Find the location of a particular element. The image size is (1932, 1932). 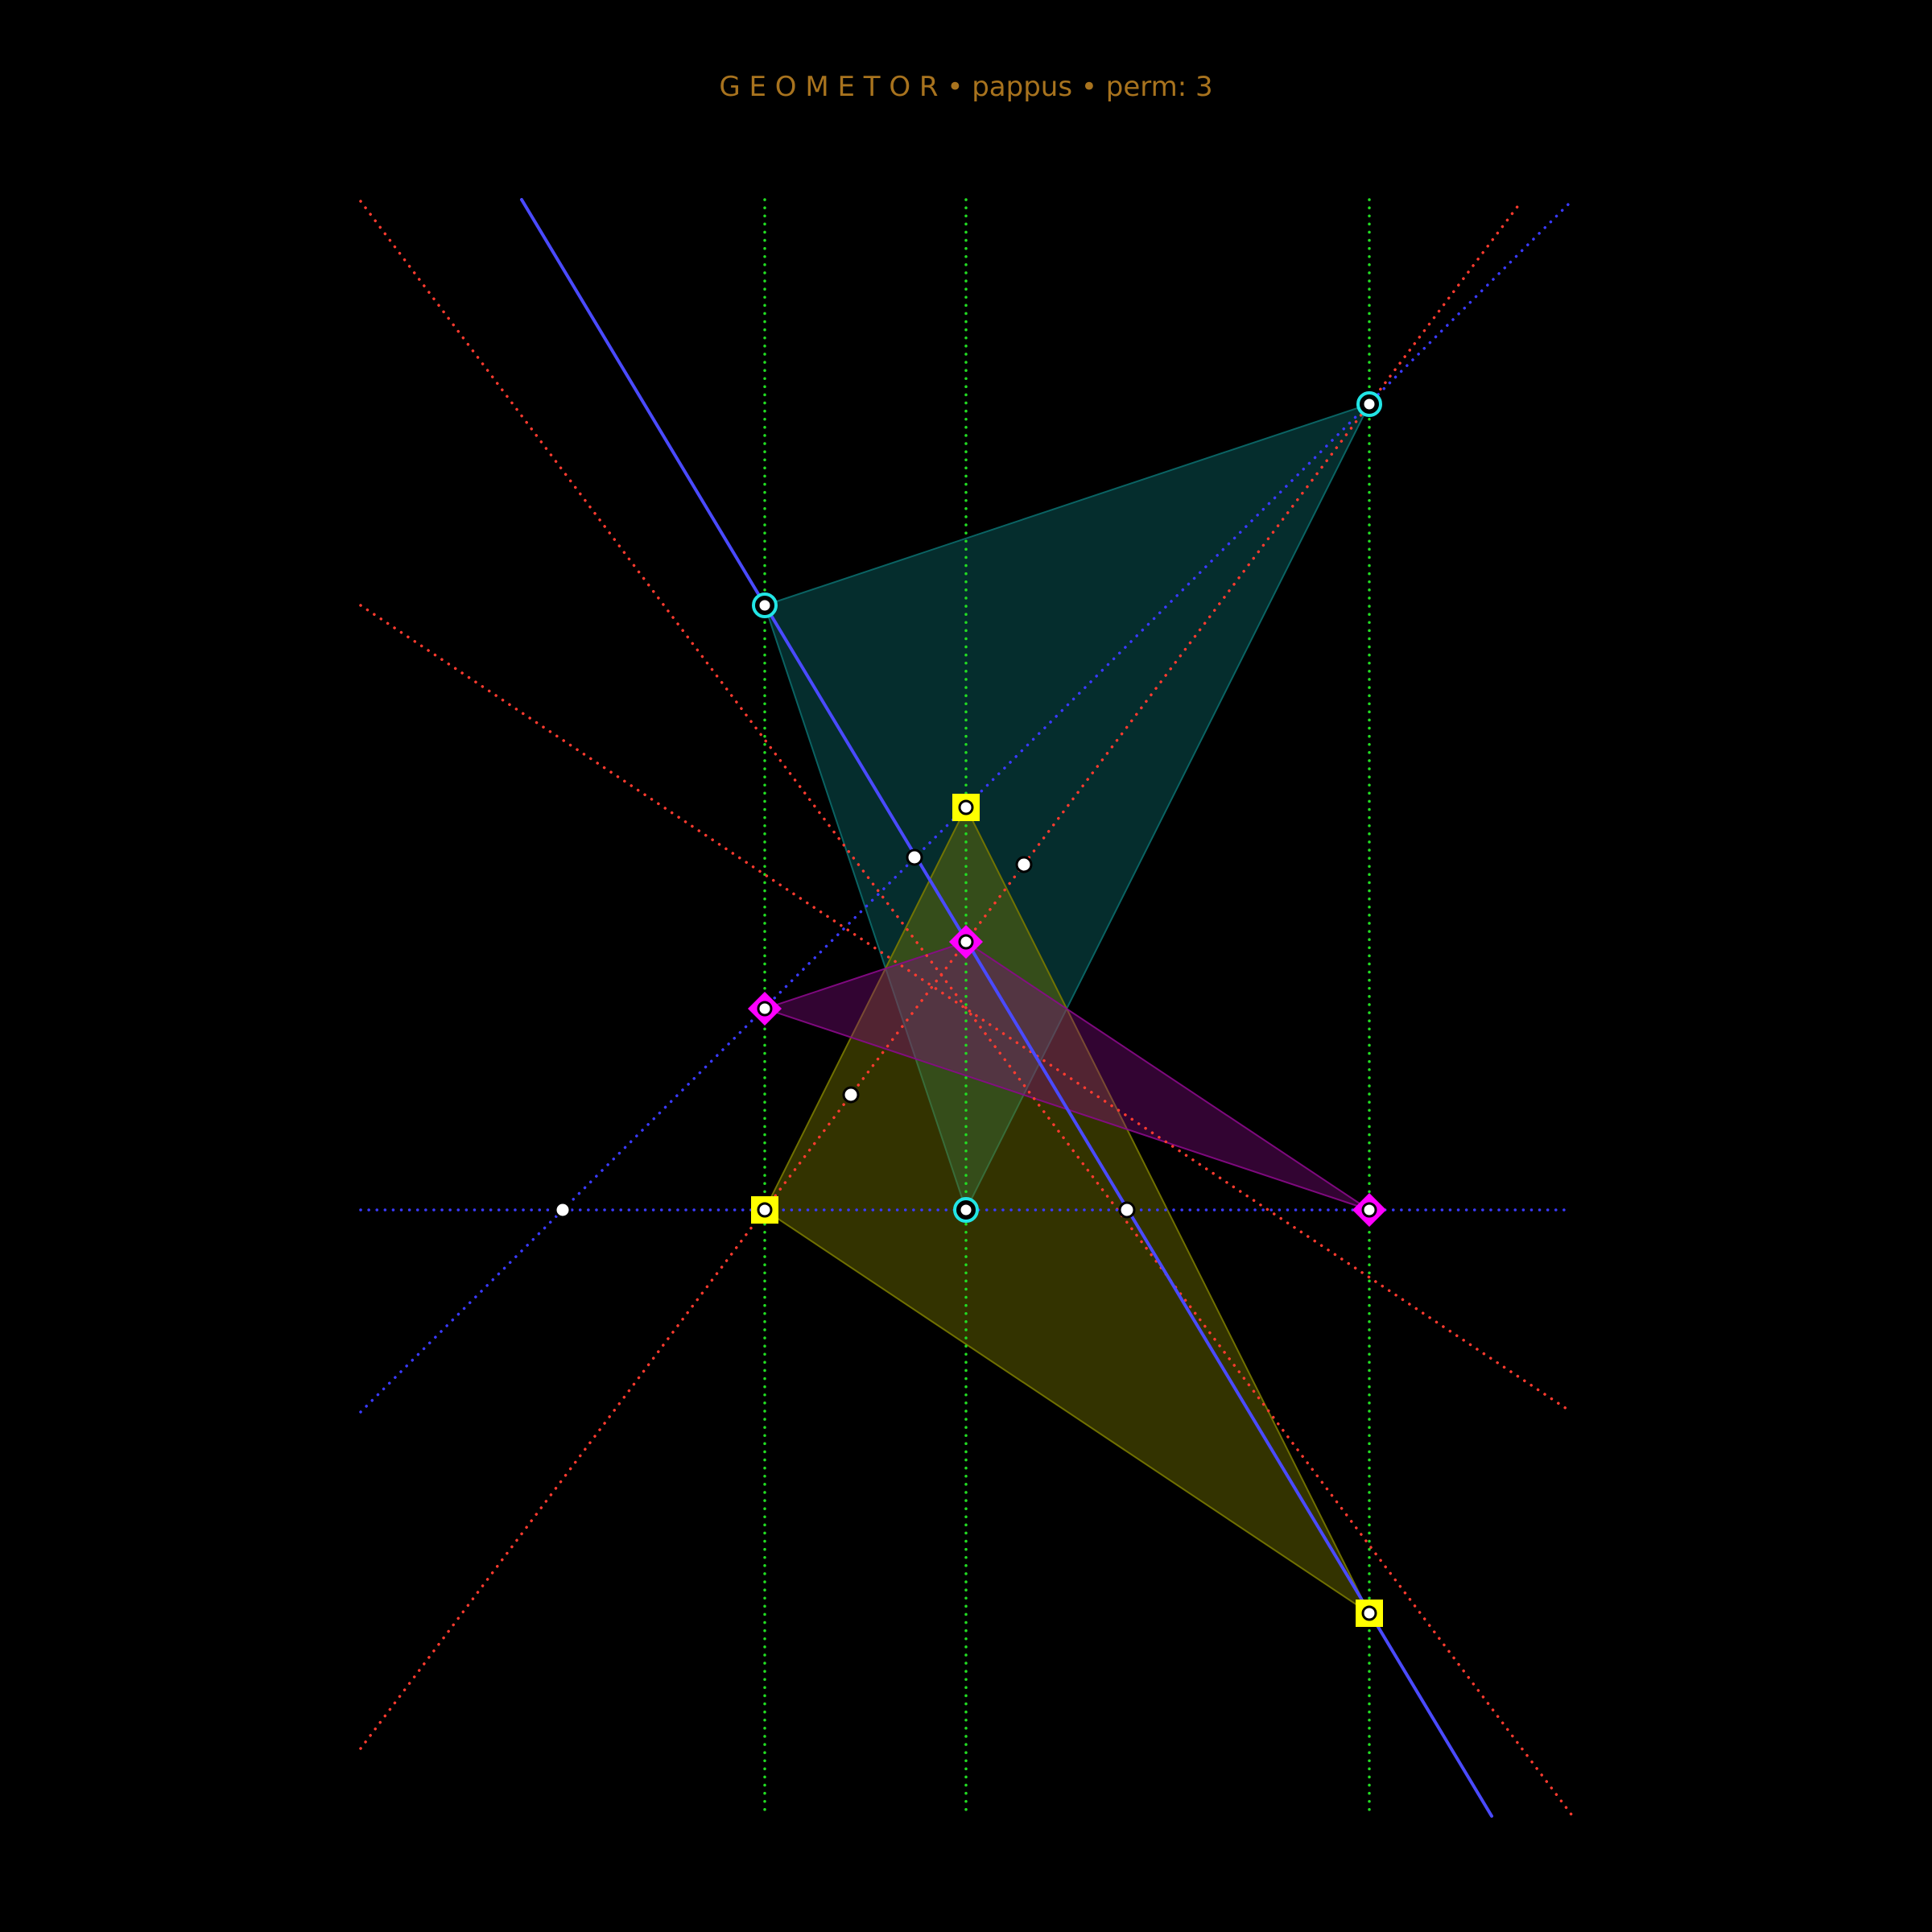

point-a1 is located at coordinates (765, 605).